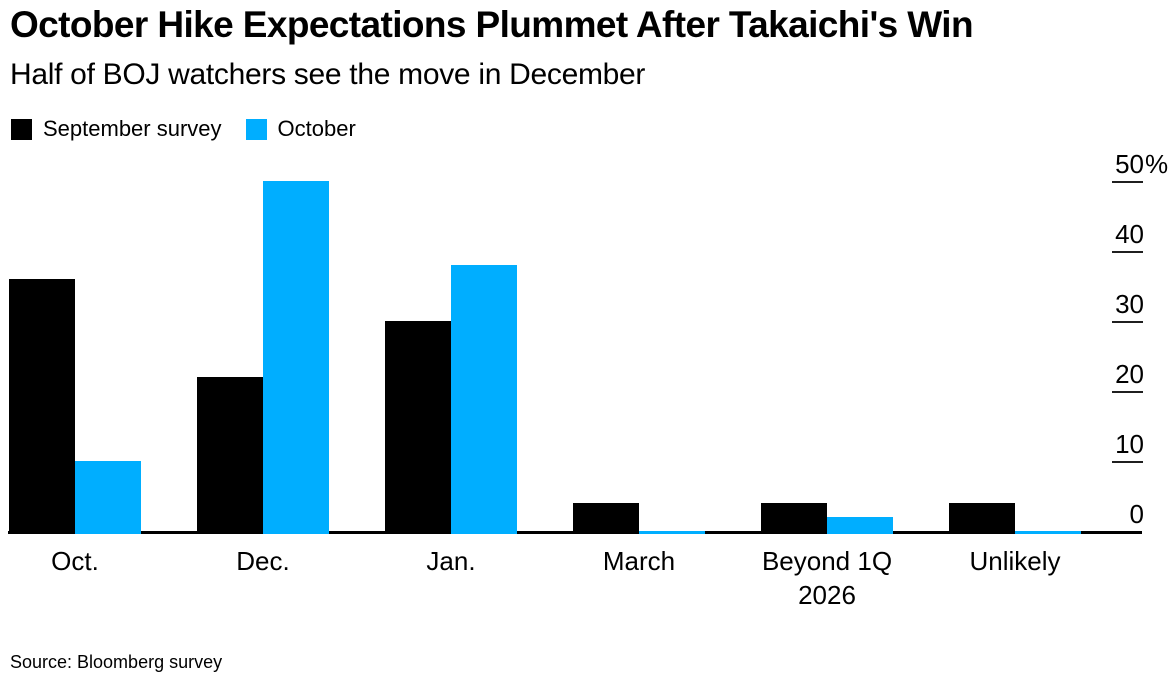 Image resolution: width=1176 pixels, height=687 pixels. Describe the element at coordinates (1129, 374) in the screenshot. I see `y-tick-label: 20` at that location.